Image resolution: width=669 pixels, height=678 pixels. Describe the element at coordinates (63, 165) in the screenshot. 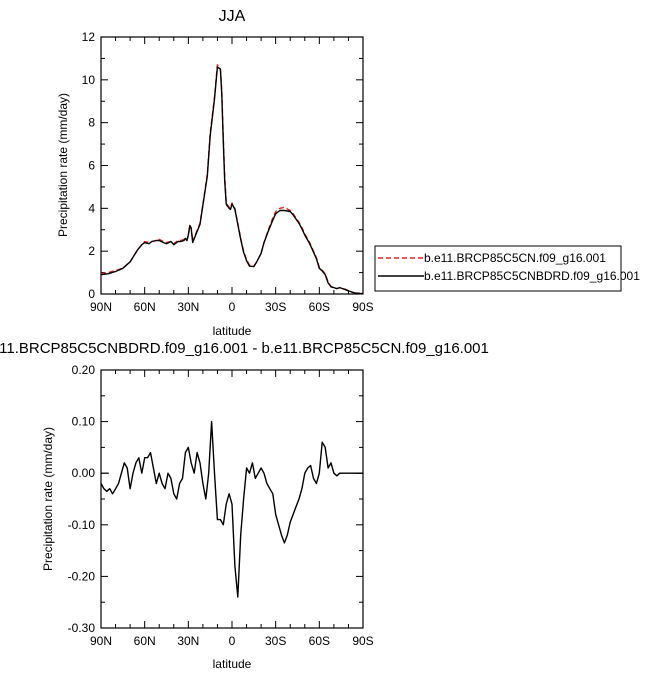

I see `panel-1-y-axis-label: Precipitation rate (mm/day)` at that location.